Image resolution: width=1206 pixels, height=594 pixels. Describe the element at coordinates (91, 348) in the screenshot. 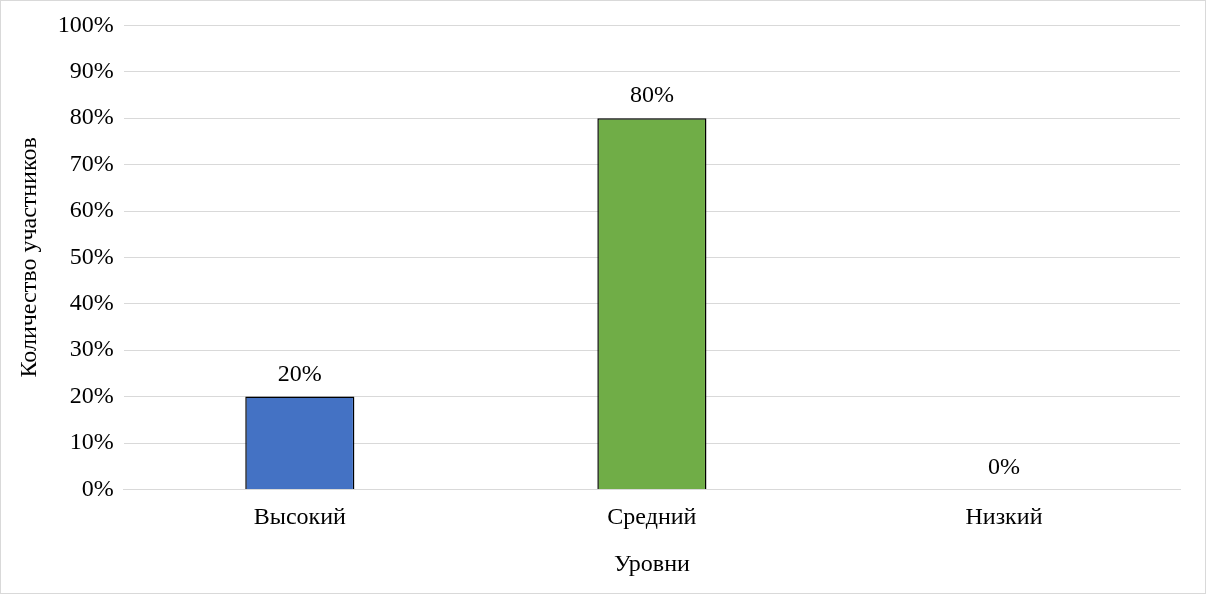

I see `y-tick-label: 30%` at that location.